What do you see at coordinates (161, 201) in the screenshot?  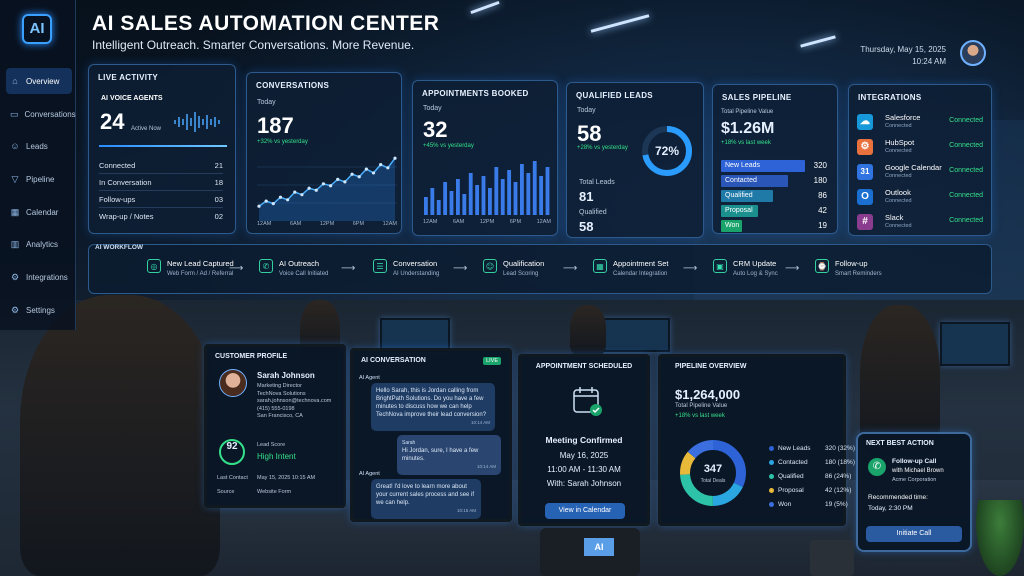 I see `list-item: Follow-ups 03` at bounding box center [161, 201].